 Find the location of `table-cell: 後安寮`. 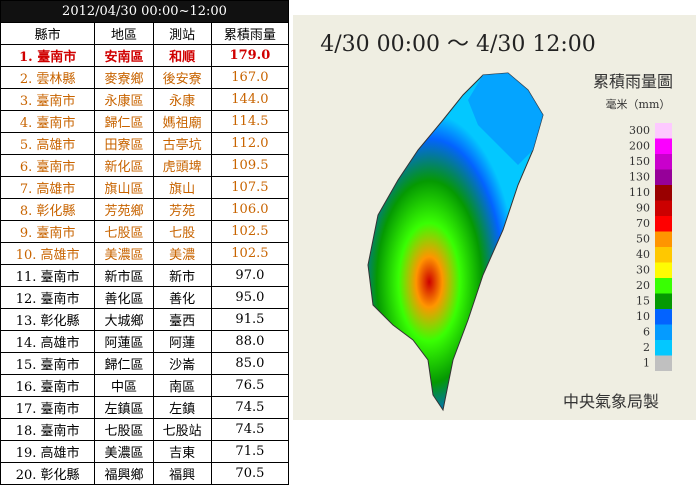

table-cell: 後安寮 is located at coordinates (182, 77).